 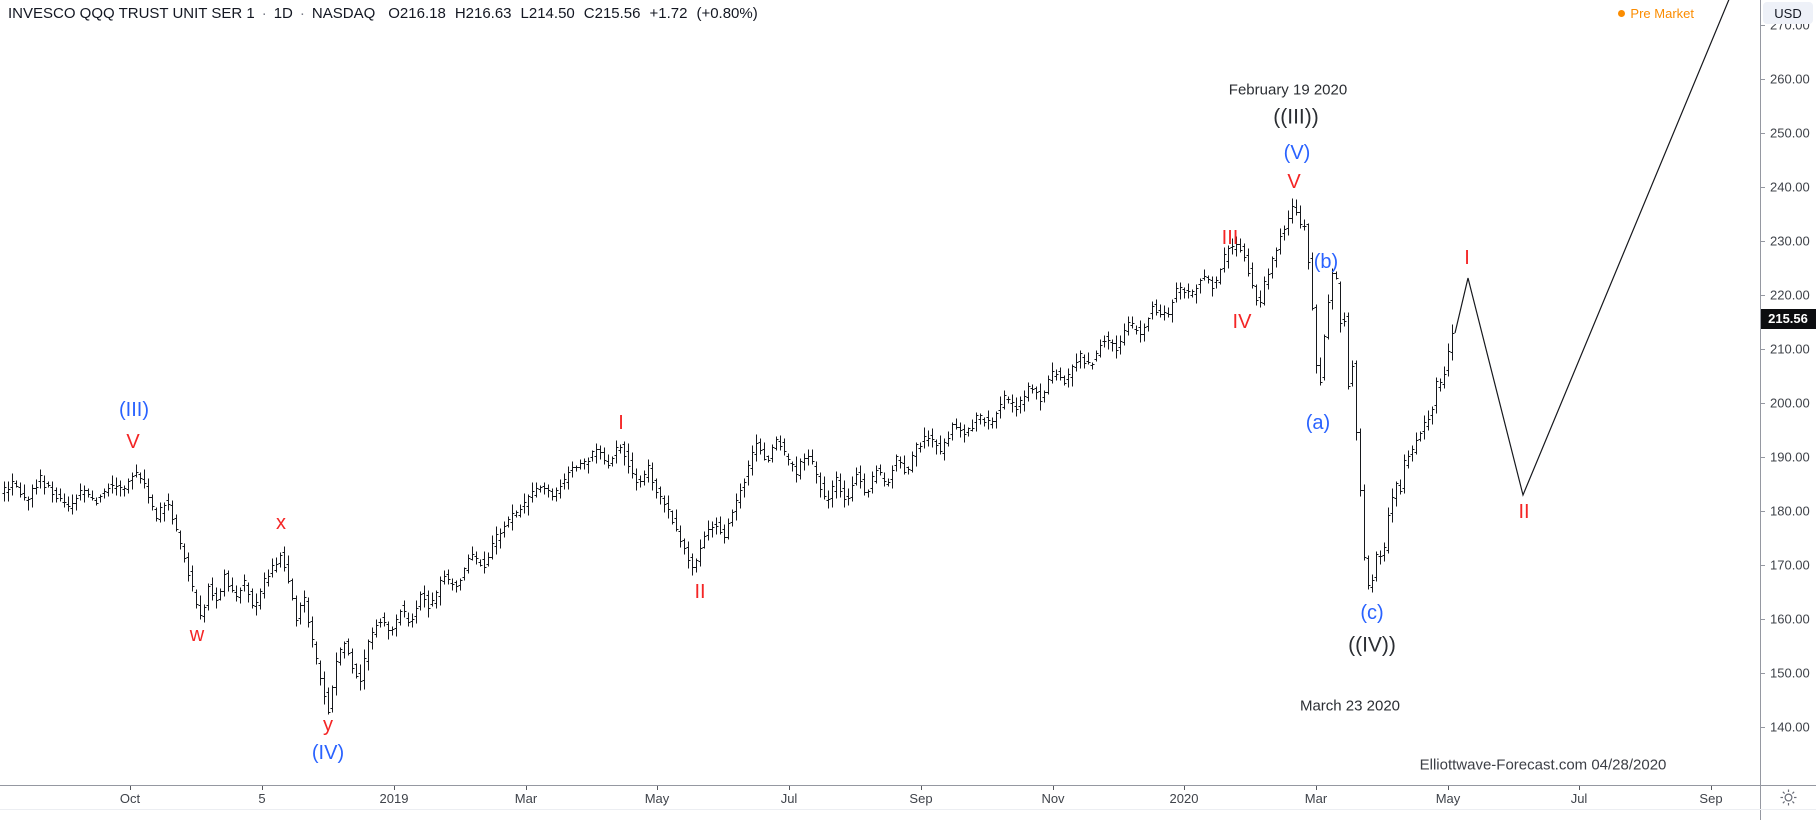 I want to click on price-axis-label: 210.00, so click(x=1790, y=349).